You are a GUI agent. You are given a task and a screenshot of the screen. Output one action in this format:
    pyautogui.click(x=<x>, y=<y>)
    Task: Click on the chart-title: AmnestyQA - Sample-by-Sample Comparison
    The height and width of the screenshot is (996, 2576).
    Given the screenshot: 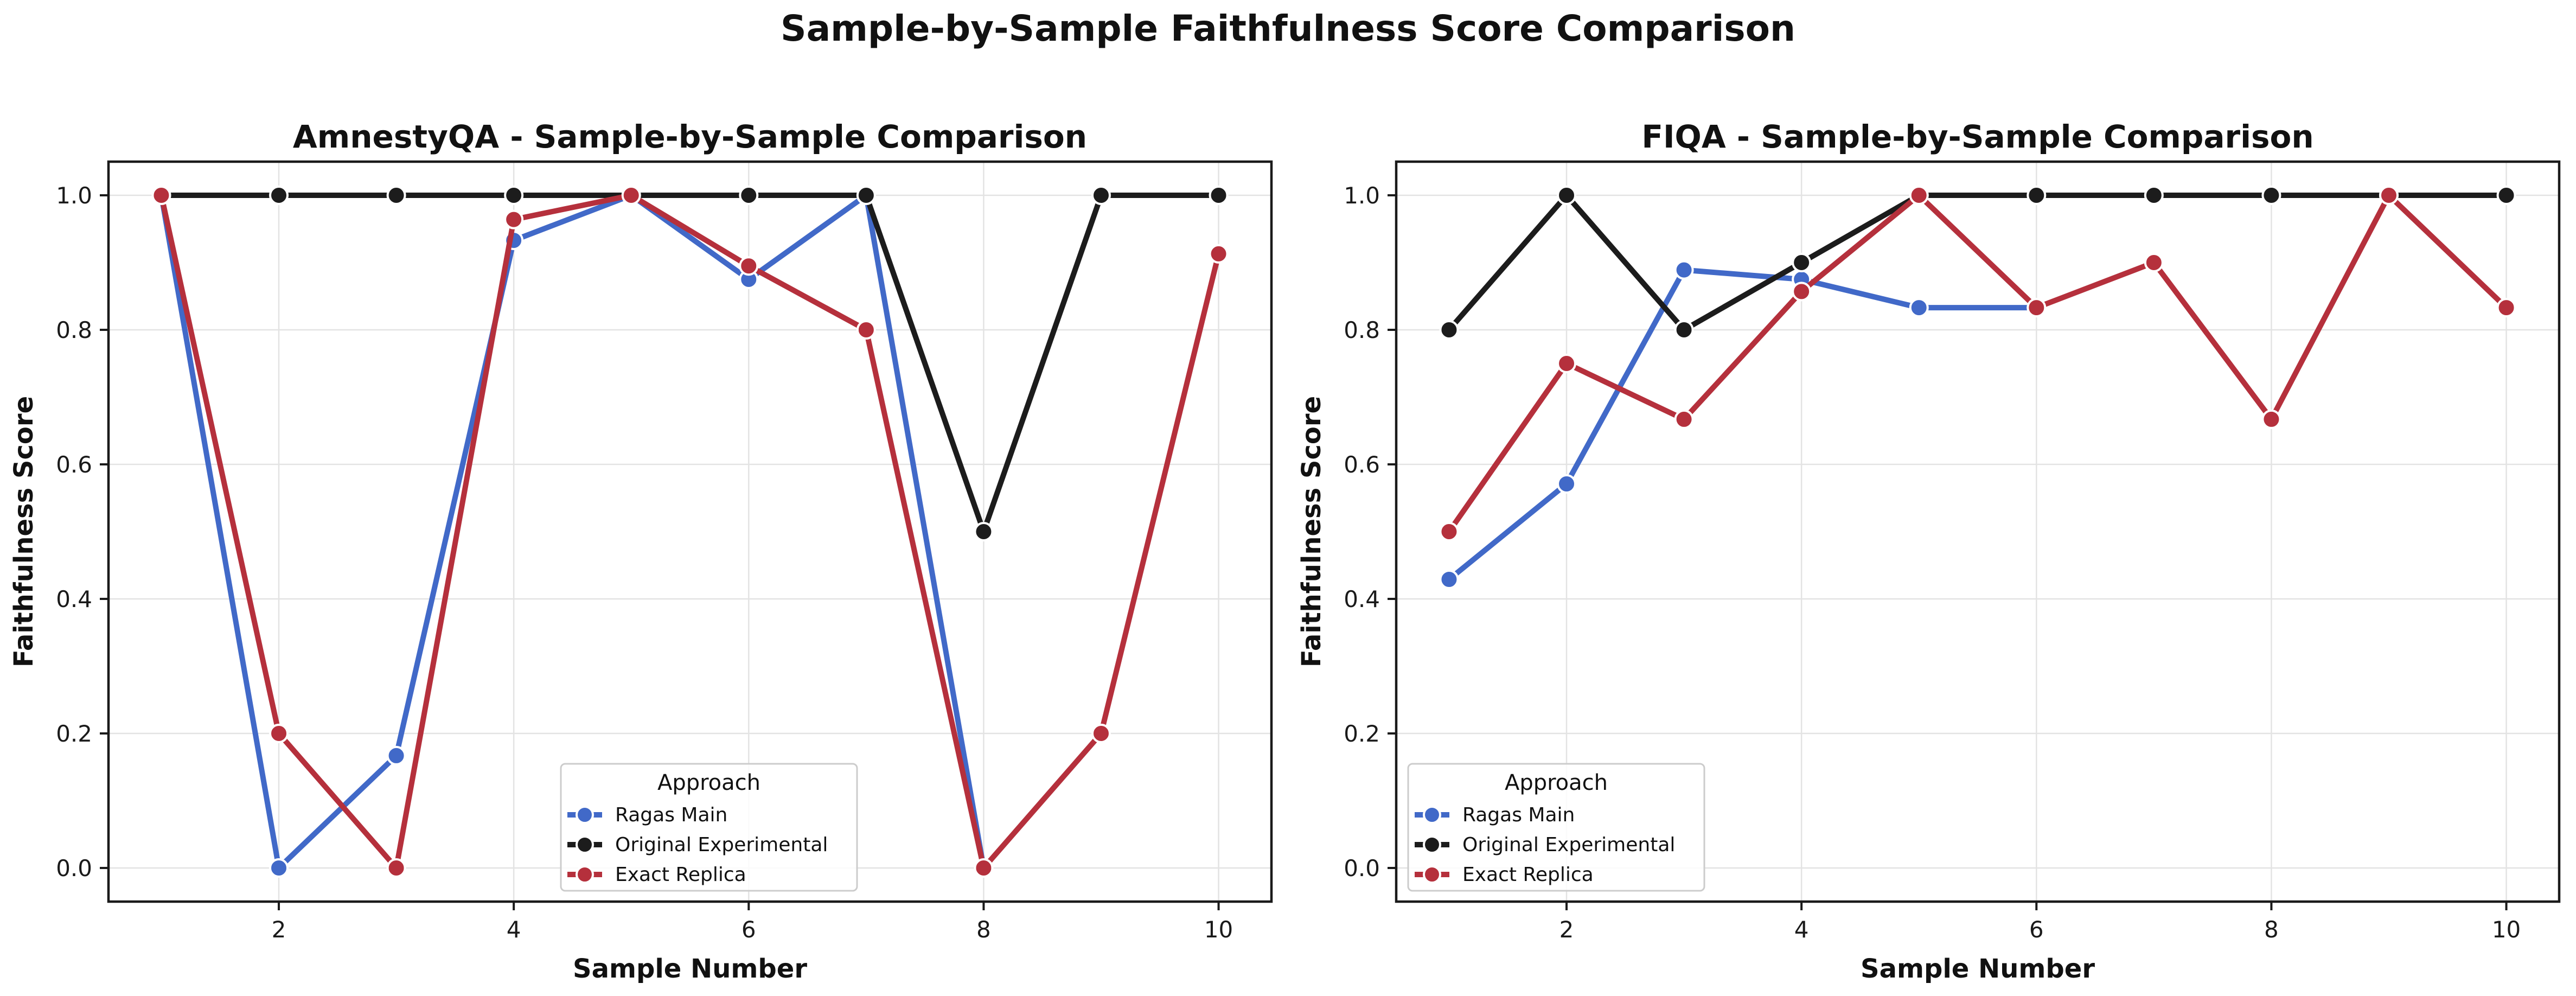 What is the action you would take?
    pyautogui.click(x=690, y=136)
    